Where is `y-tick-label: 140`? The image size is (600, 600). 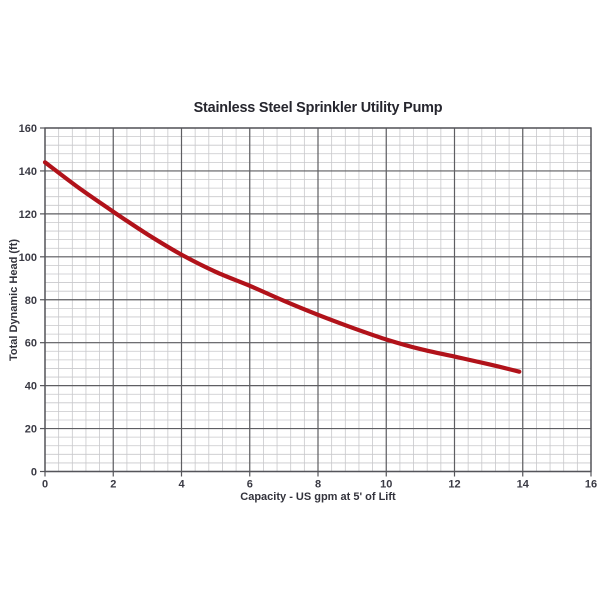
y-tick-label: 140 is located at coordinates (28, 172).